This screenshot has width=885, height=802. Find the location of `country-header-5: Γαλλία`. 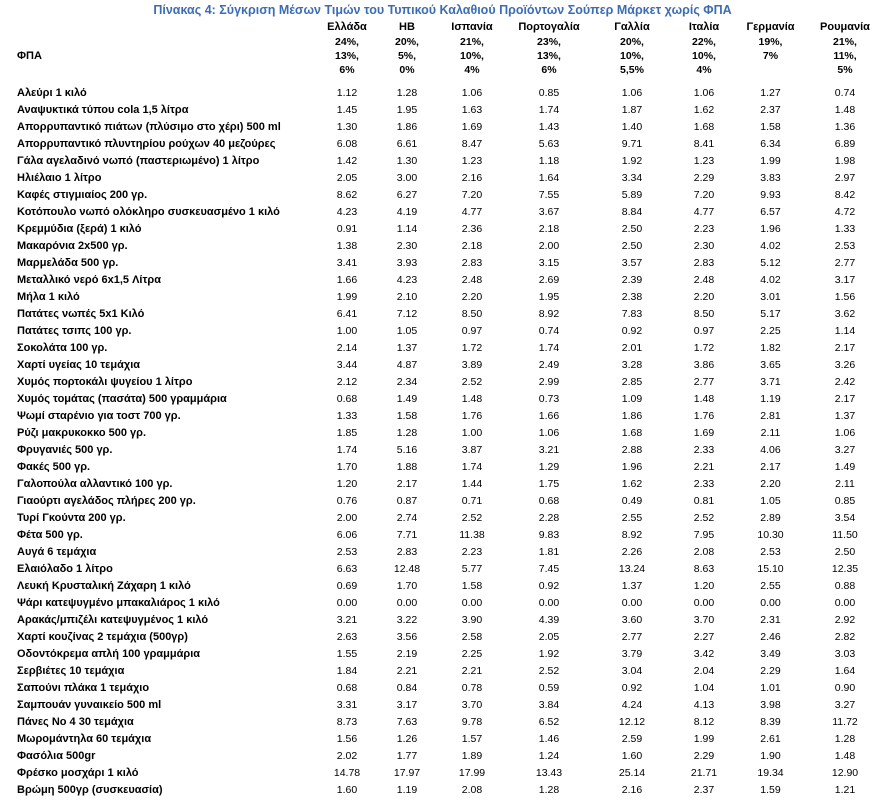

country-header-5: Γαλλία is located at coordinates (632, 27).